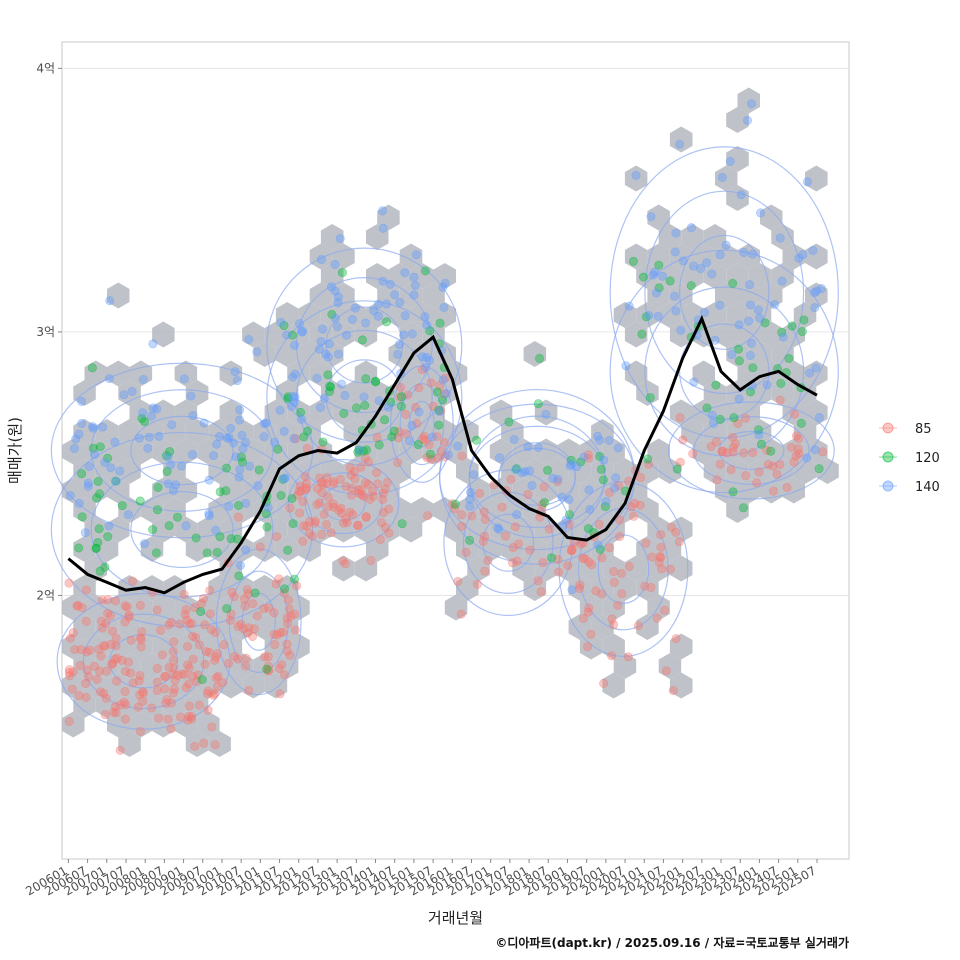 This screenshot has width=960, height=960. I want to click on legend-label-120: 120, so click(927, 458).